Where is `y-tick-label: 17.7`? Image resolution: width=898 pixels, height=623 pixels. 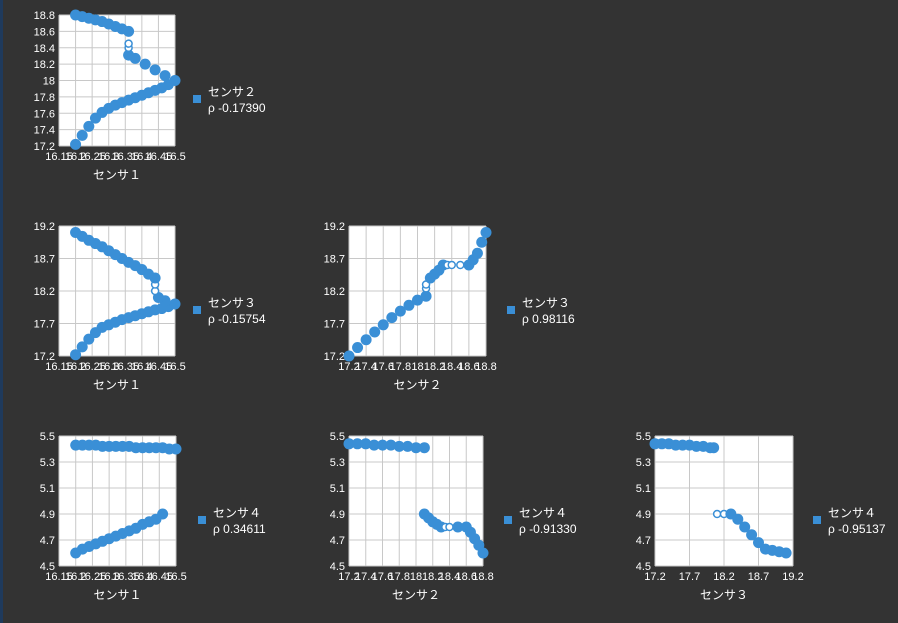 y-tick-label: 17.7 is located at coordinates (334, 325).